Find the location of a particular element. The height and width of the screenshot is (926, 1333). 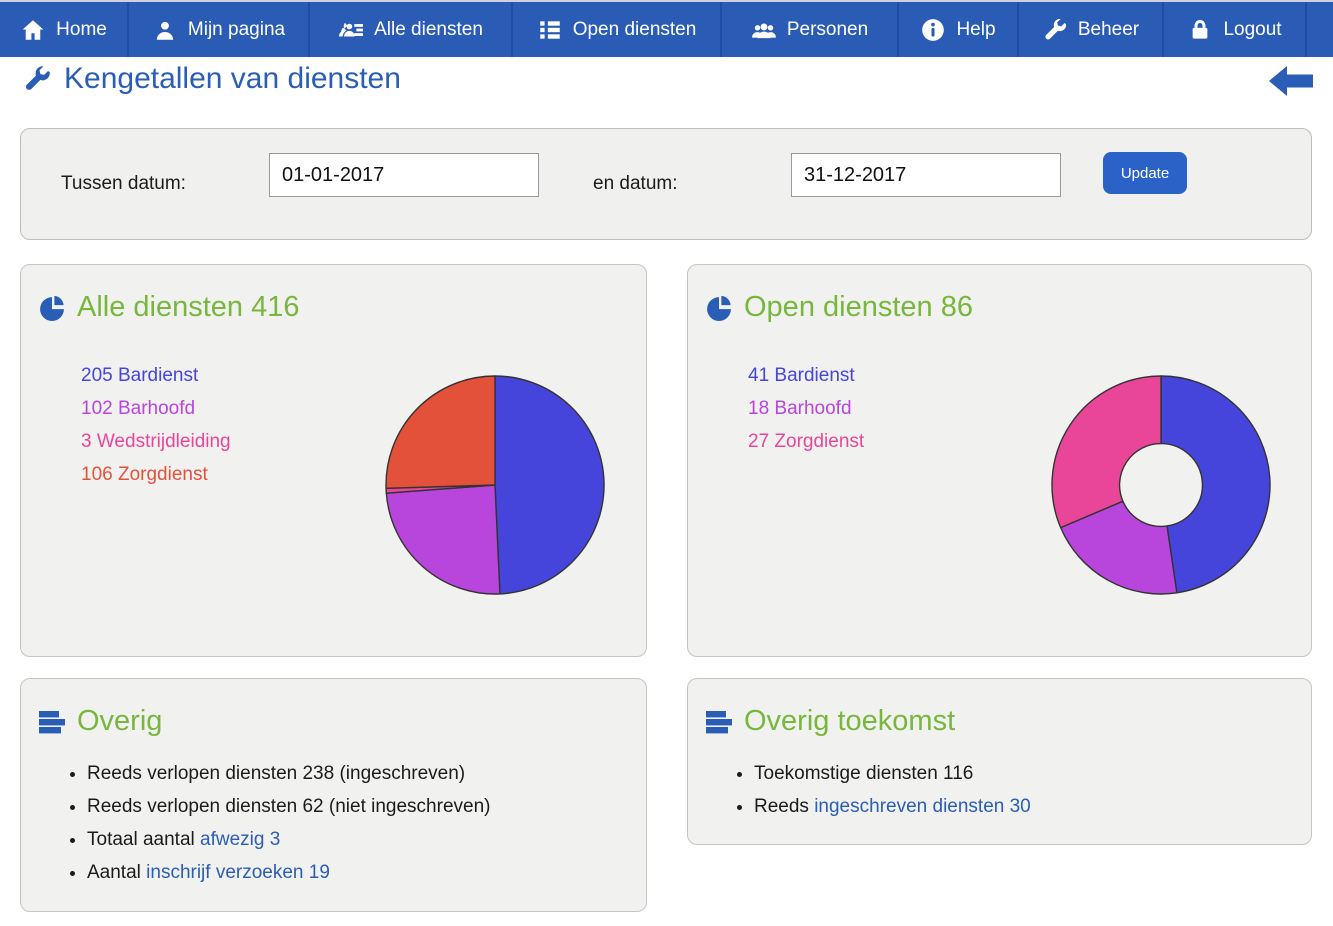

nav-logout: Logout is located at coordinates (1235, 29).